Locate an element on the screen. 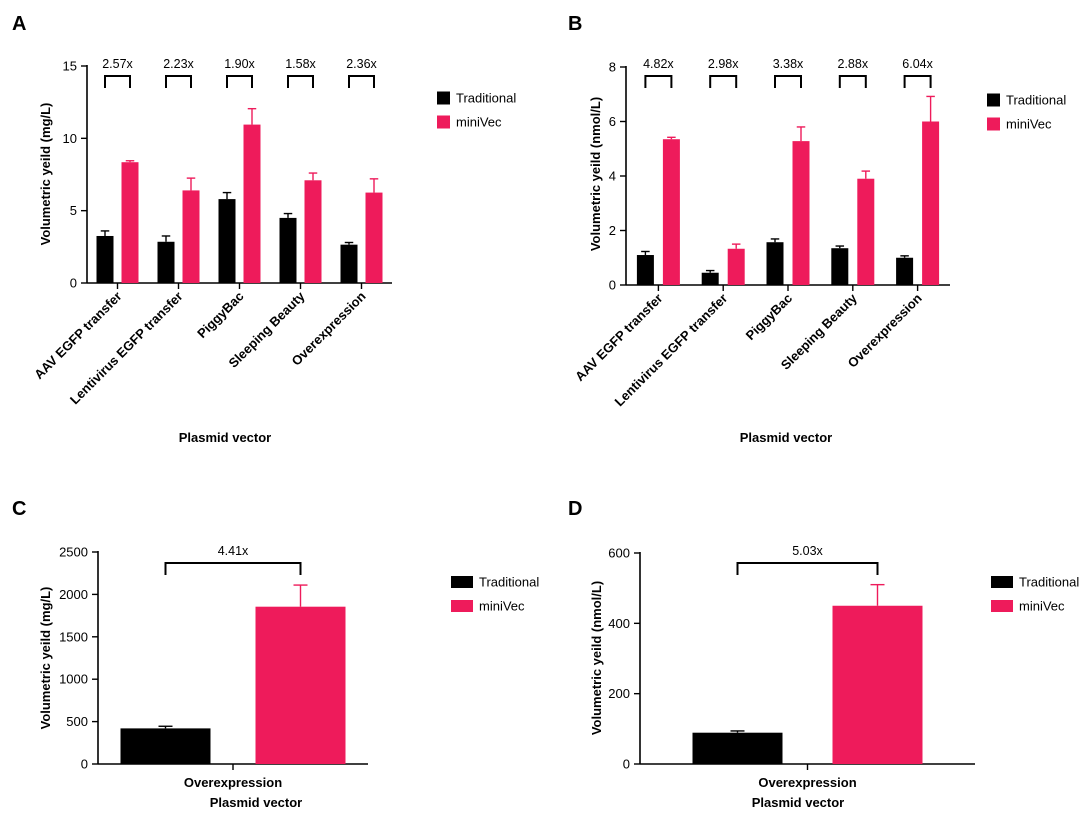 This screenshot has height=820, width=1080. panel-letter: A is located at coordinates (19, 24).